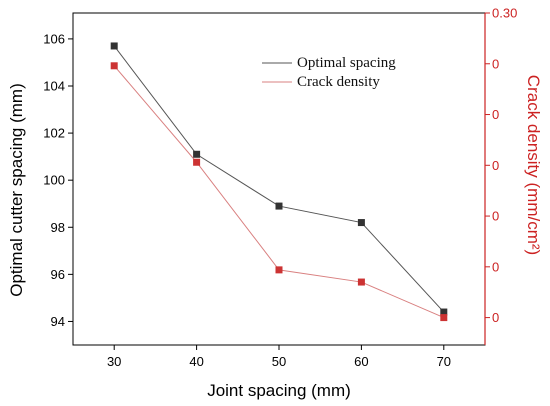  I want to click on x-tick-label: 60, so click(361, 361).